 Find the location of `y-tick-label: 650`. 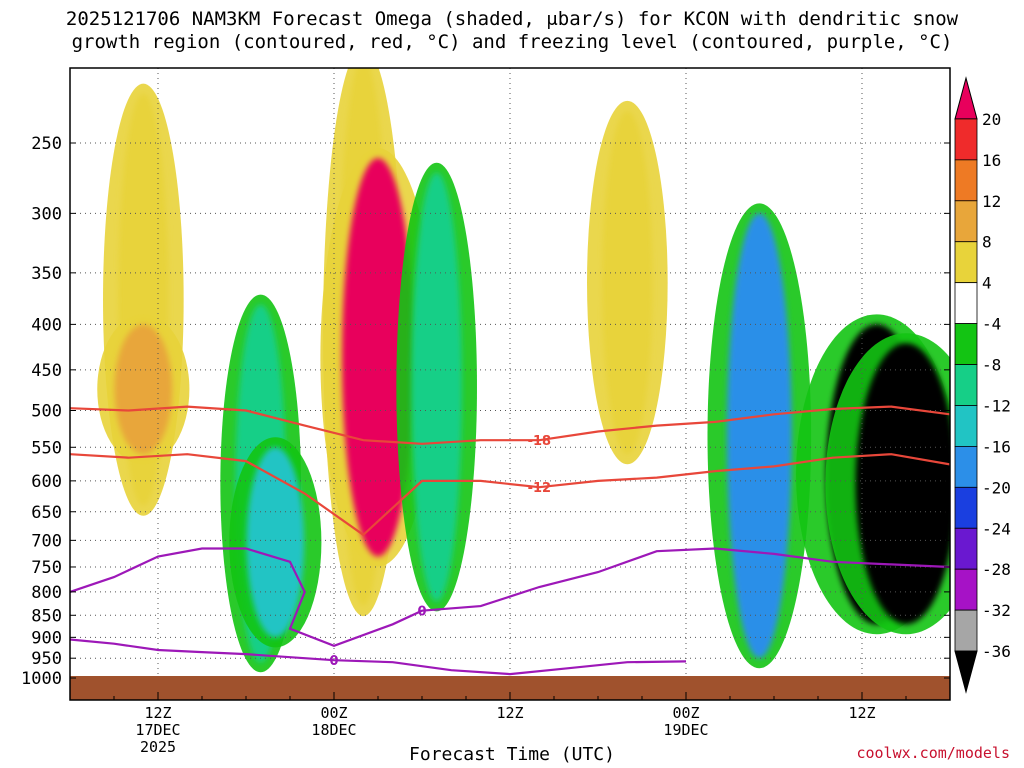

y-tick-label: 650 is located at coordinates (46, 513).